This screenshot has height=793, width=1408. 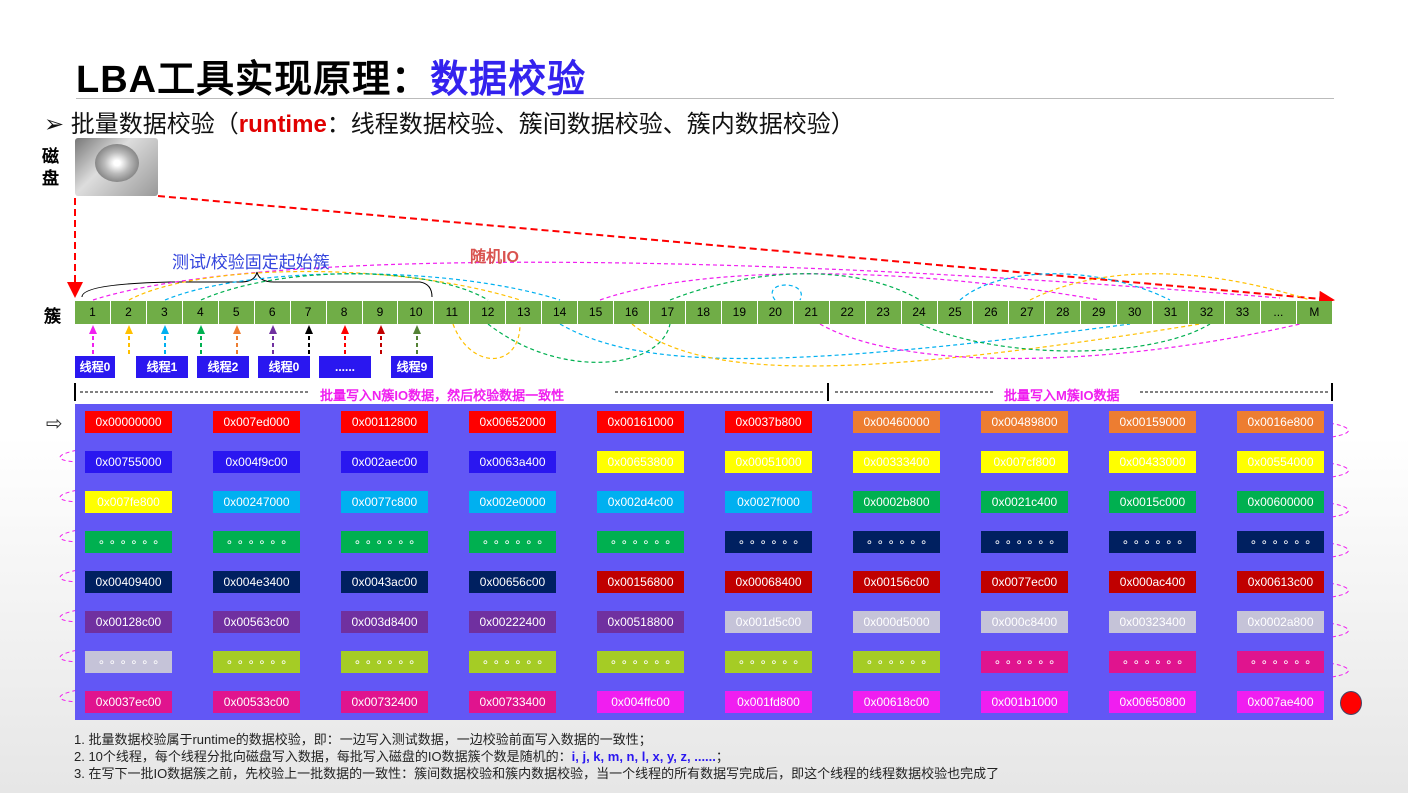 I want to click on io-cluster-cell: 0x00650800, so click(x=1152, y=702).